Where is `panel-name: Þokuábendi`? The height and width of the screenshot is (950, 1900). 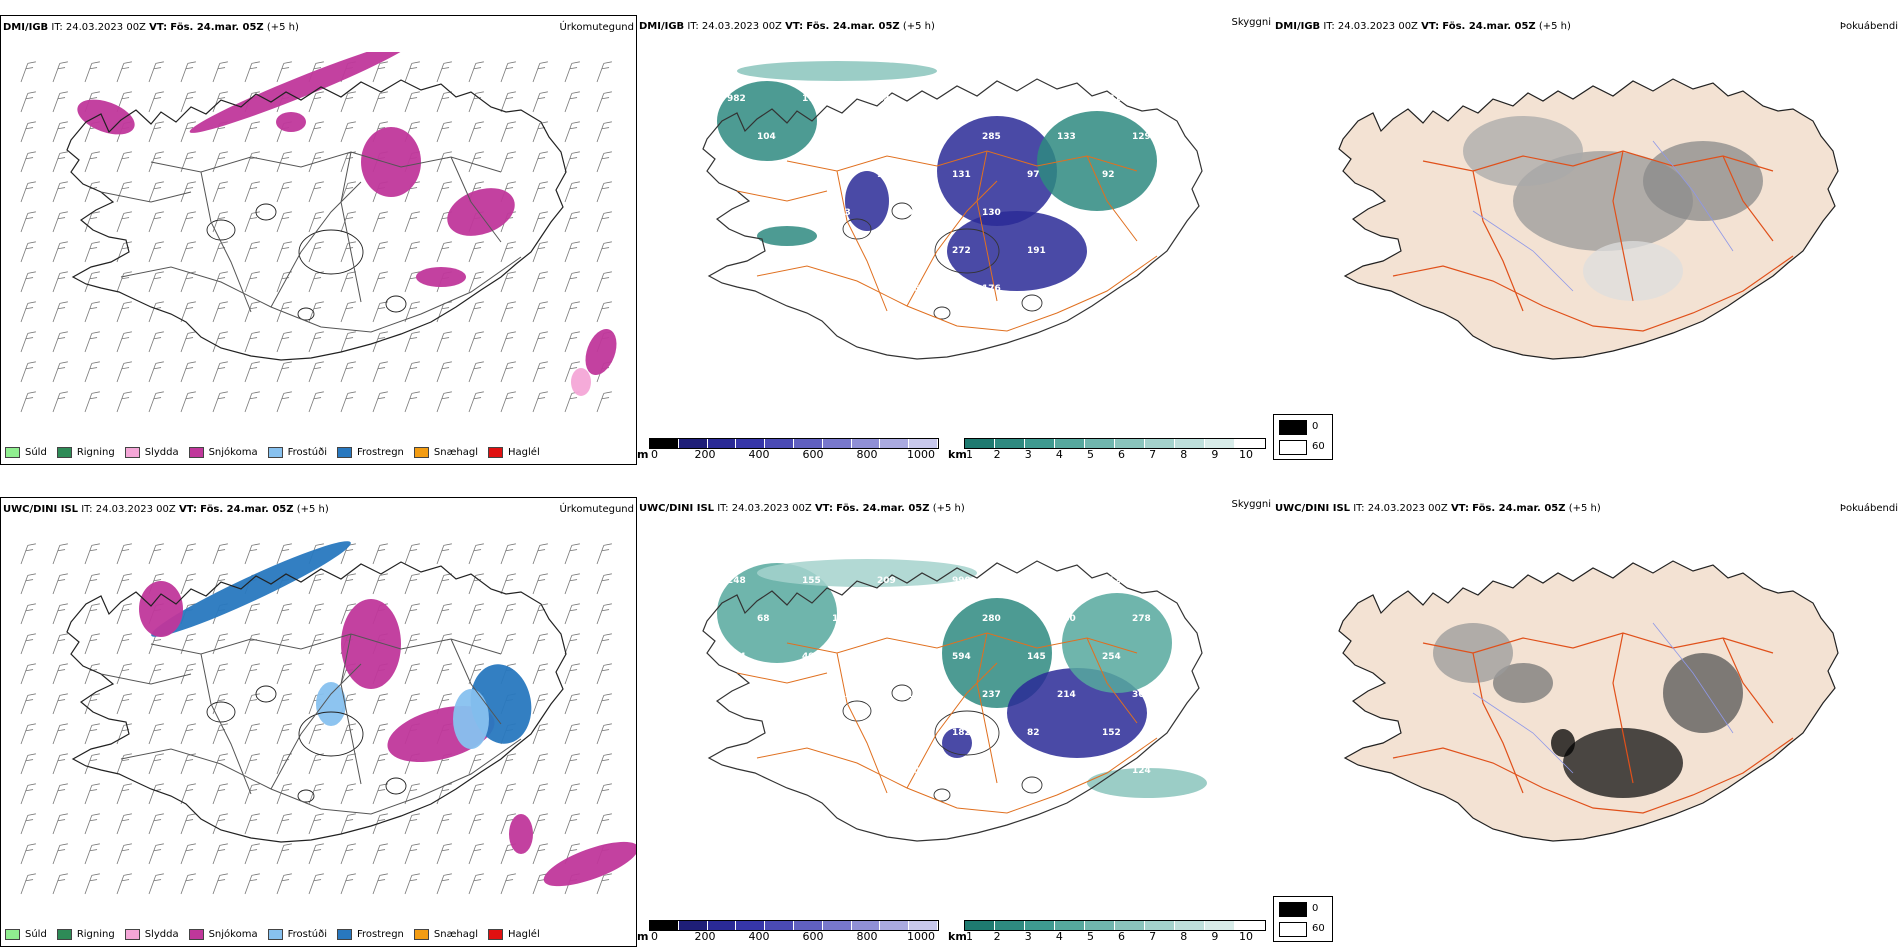
panel-name: Þokuábendi is located at coordinates (1868, 508).